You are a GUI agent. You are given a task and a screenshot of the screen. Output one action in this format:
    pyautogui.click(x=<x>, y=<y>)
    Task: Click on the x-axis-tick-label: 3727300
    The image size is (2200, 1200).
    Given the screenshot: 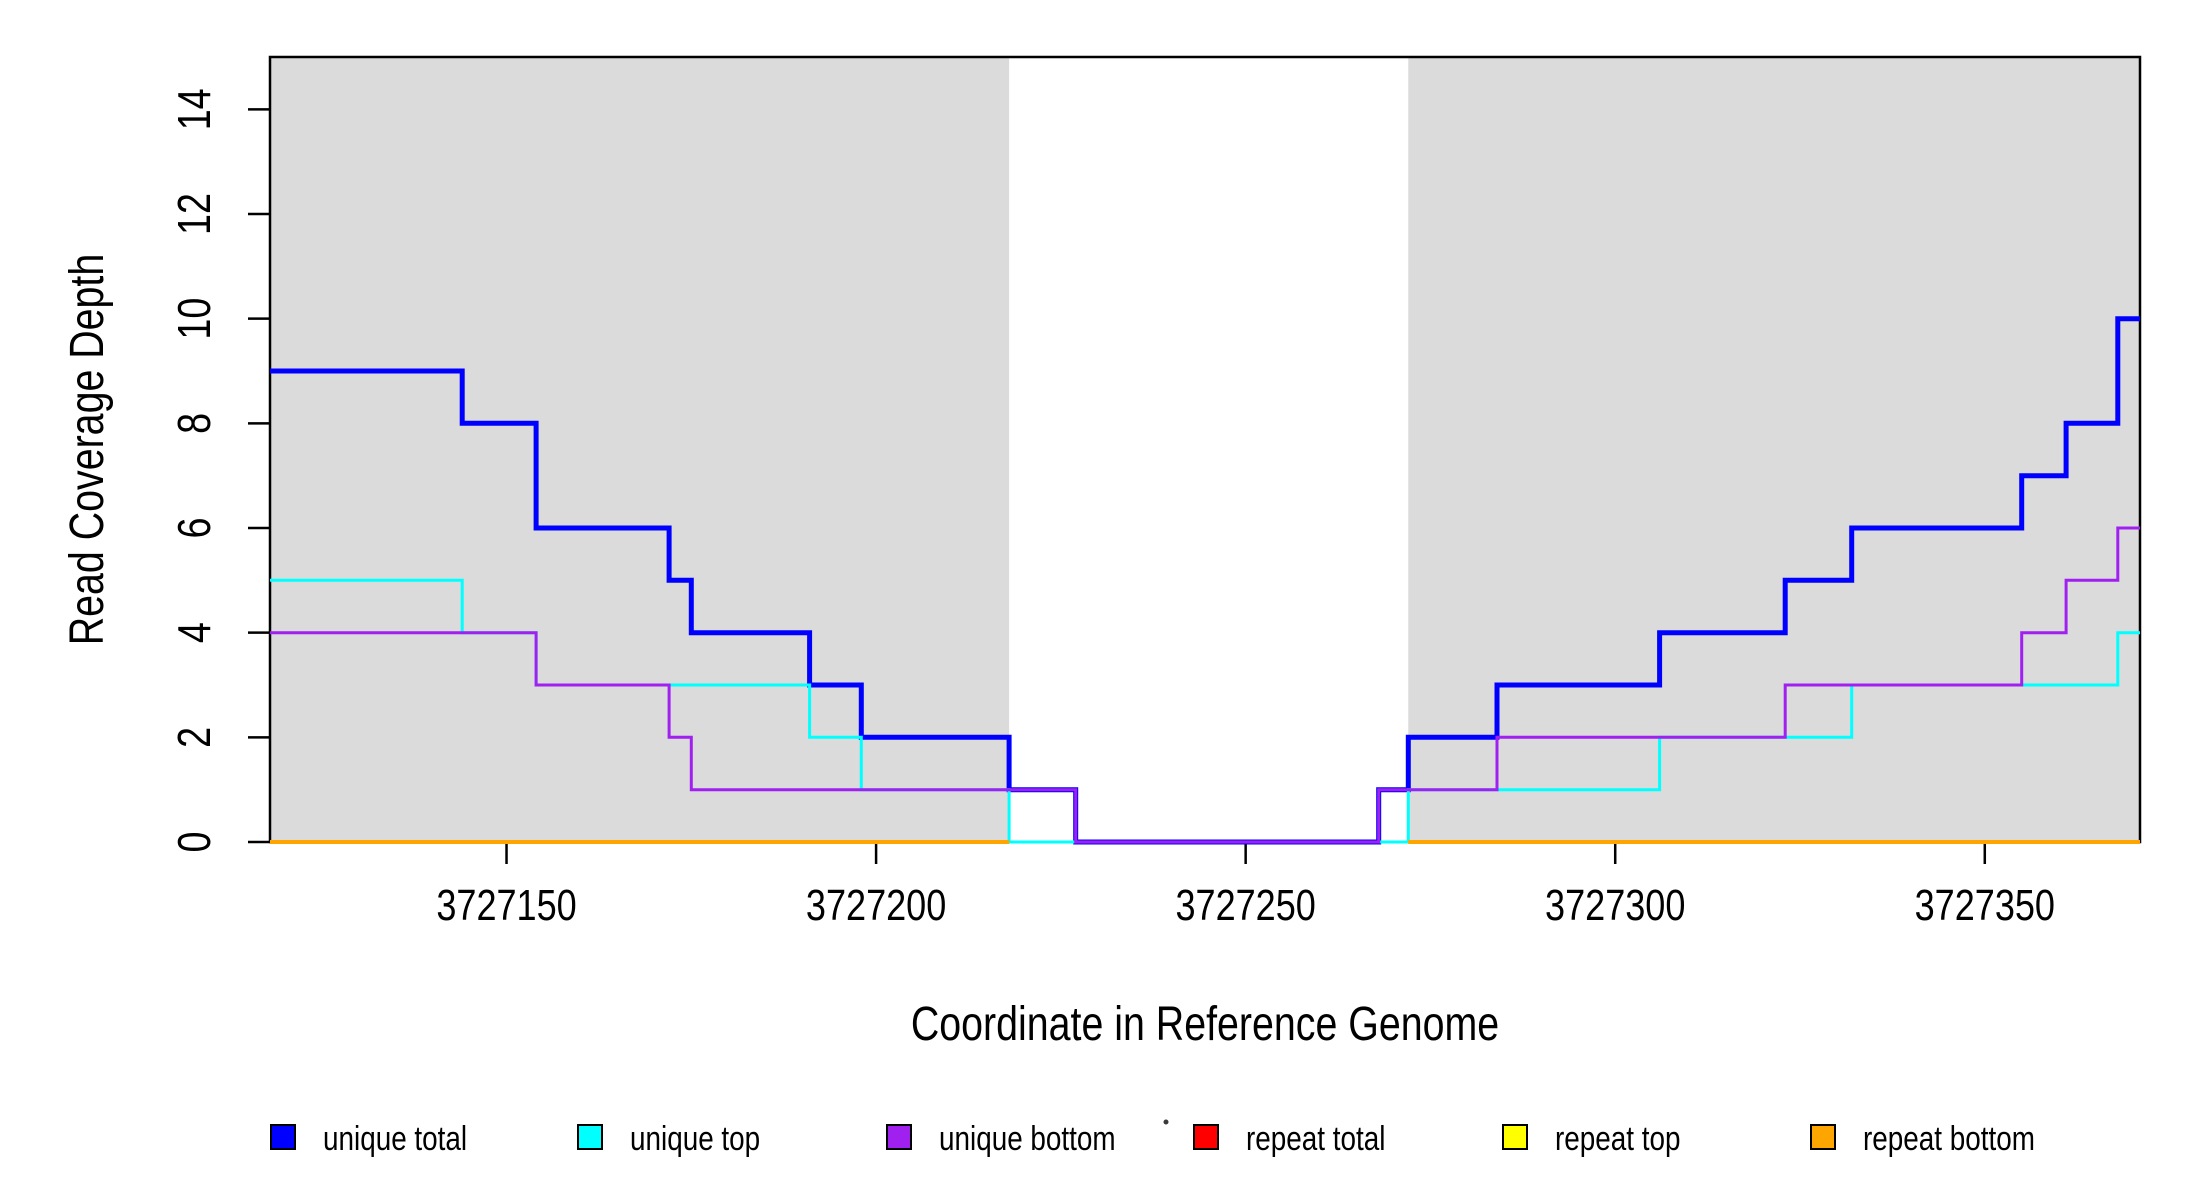 What is the action you would take?
    pyautogui.click(x=1615, y=905)
    